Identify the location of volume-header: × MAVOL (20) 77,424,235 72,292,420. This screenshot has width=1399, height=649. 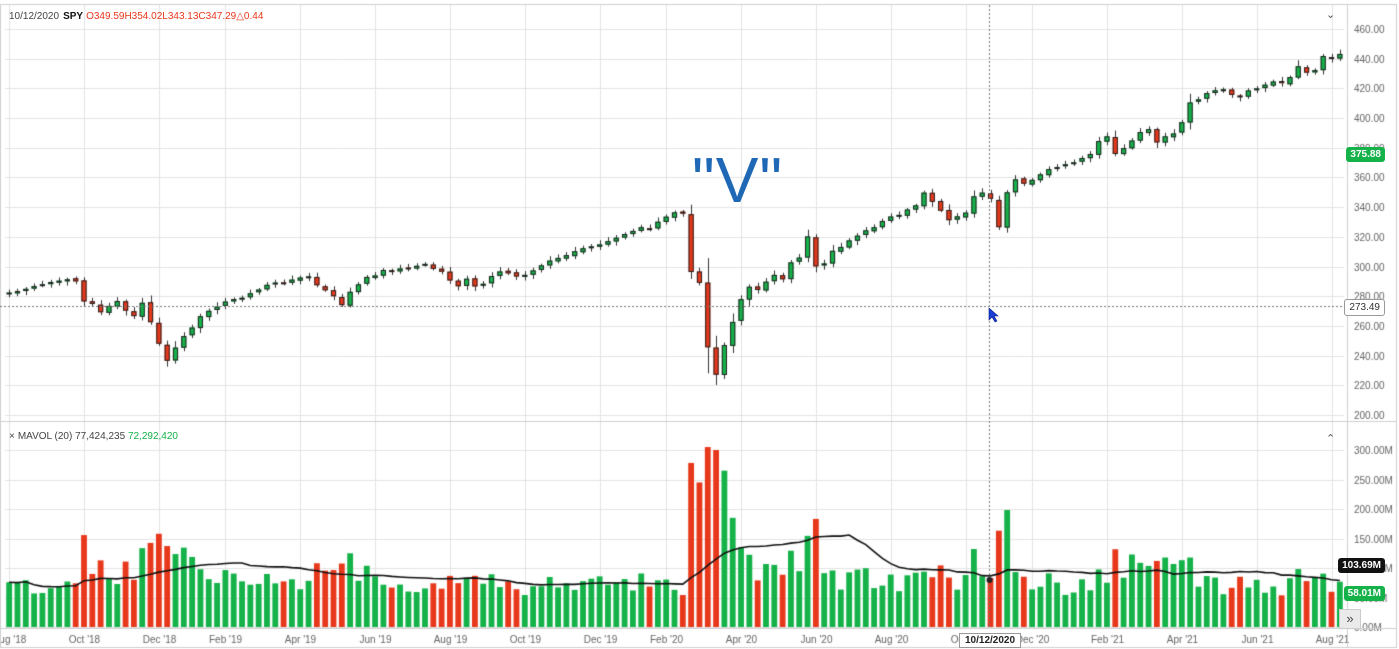
(93, 436).